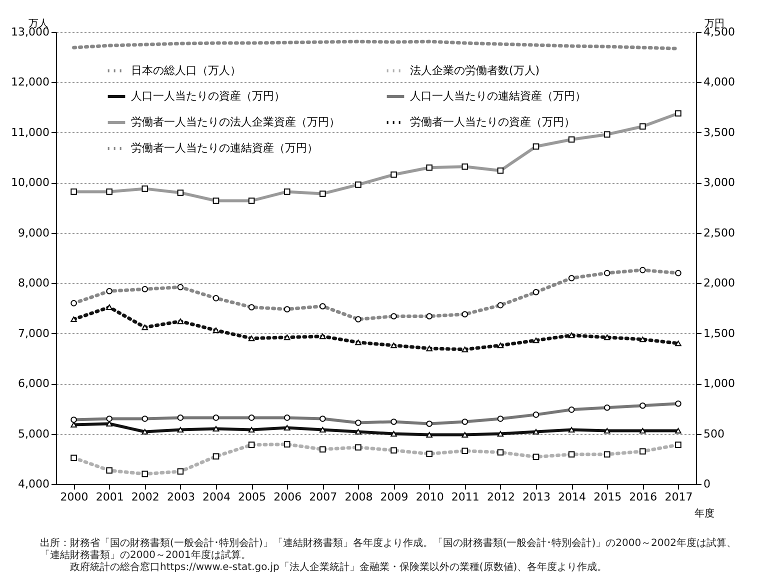 The image size is (765, 572). What do you see at coordinates (719, 283) in the screenshot?
I see `y2-tick-label: 2,000` at bounding box center [719, 283].